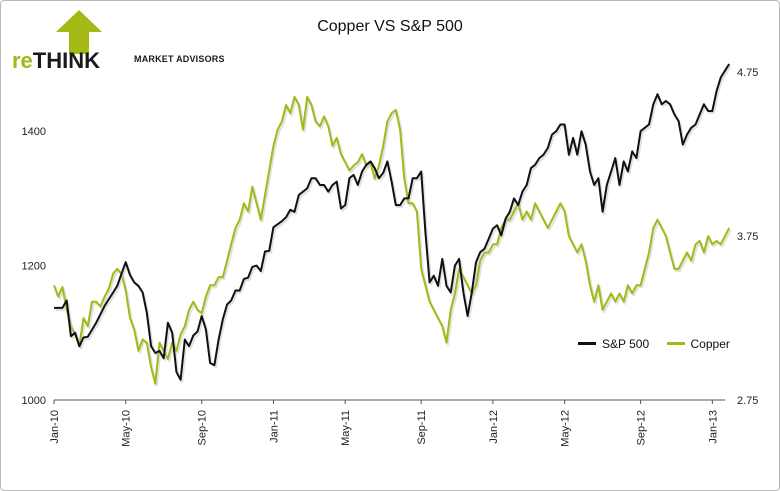 The image size is (780, 491). What do you see at coordinates (494, 427) in the screenshot?
I see `x-tick-label: Jan-12` at bounding box center [494, 427].